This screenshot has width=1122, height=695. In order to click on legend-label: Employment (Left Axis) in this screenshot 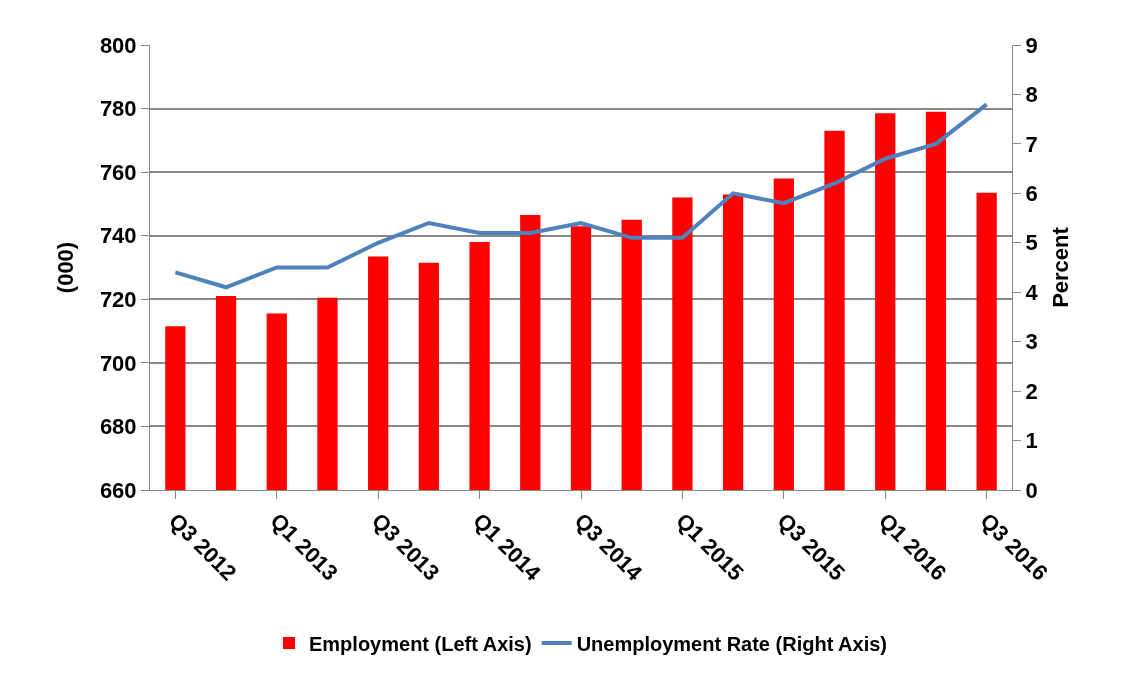, I will do `click(420, 643)`.